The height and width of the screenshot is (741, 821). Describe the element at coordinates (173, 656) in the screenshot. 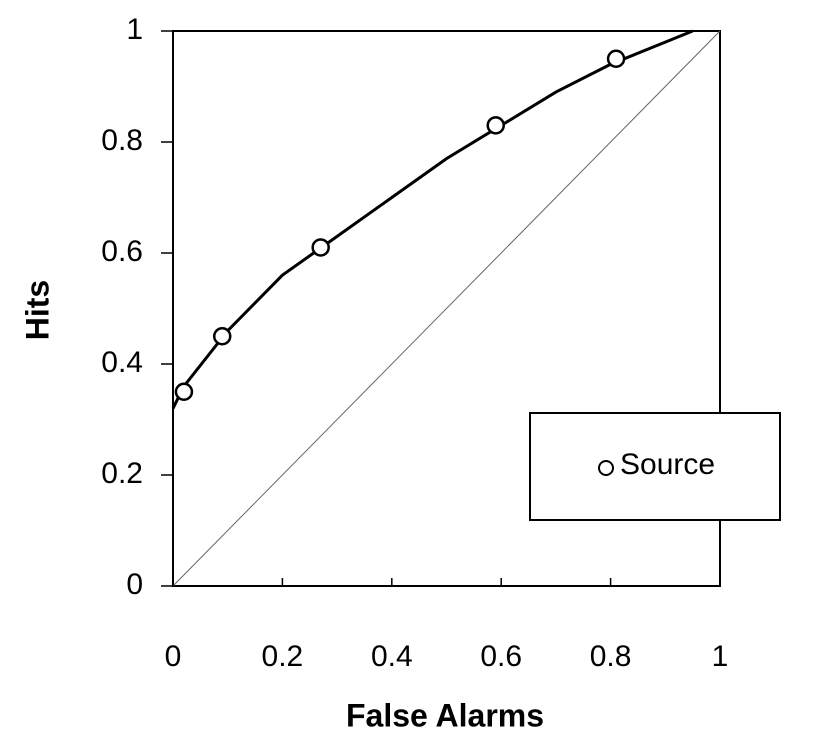

I see `x-tick-label: 0` at that location.